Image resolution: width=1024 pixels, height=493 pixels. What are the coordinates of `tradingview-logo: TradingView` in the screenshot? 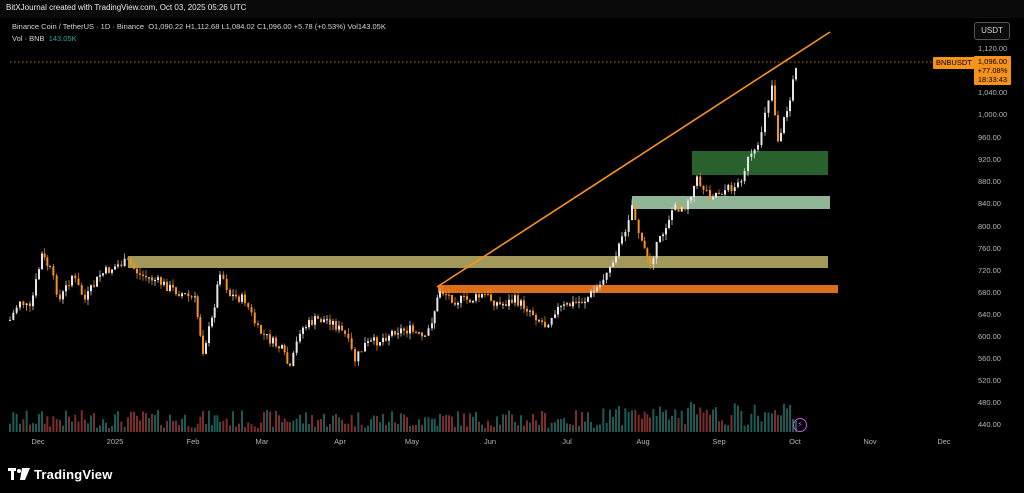 It's located at (60, 474).